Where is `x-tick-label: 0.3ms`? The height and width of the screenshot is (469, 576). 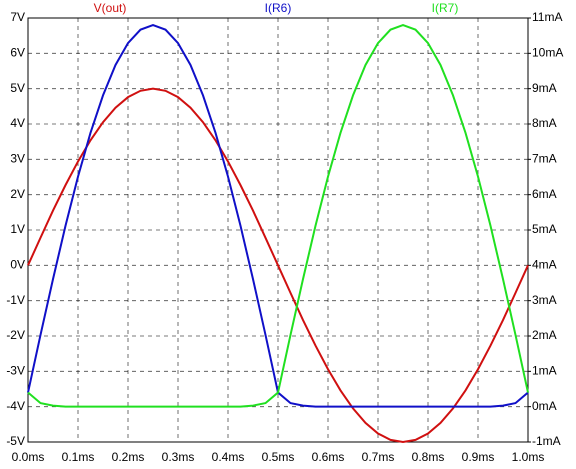 x-tick-label: 0.3ms is located at coordinates (178, 457).